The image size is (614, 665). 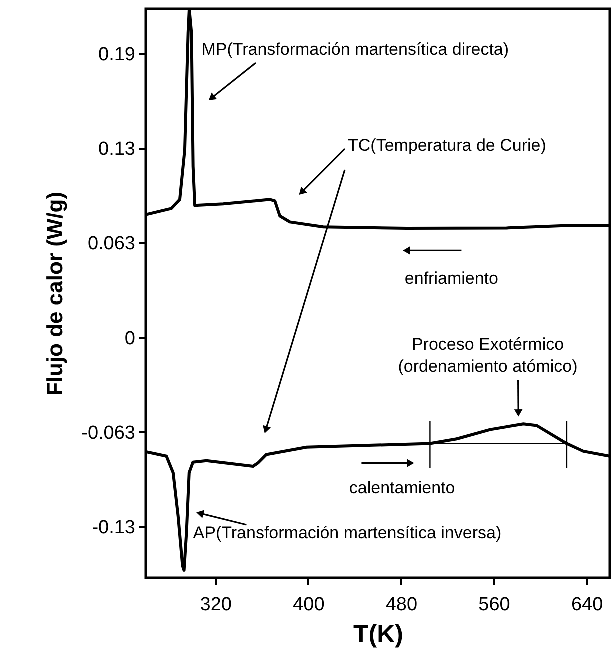 I want to click on annotation: Proceso Exotérmico (ordenamiento atómico), so click(x=488, y=355).